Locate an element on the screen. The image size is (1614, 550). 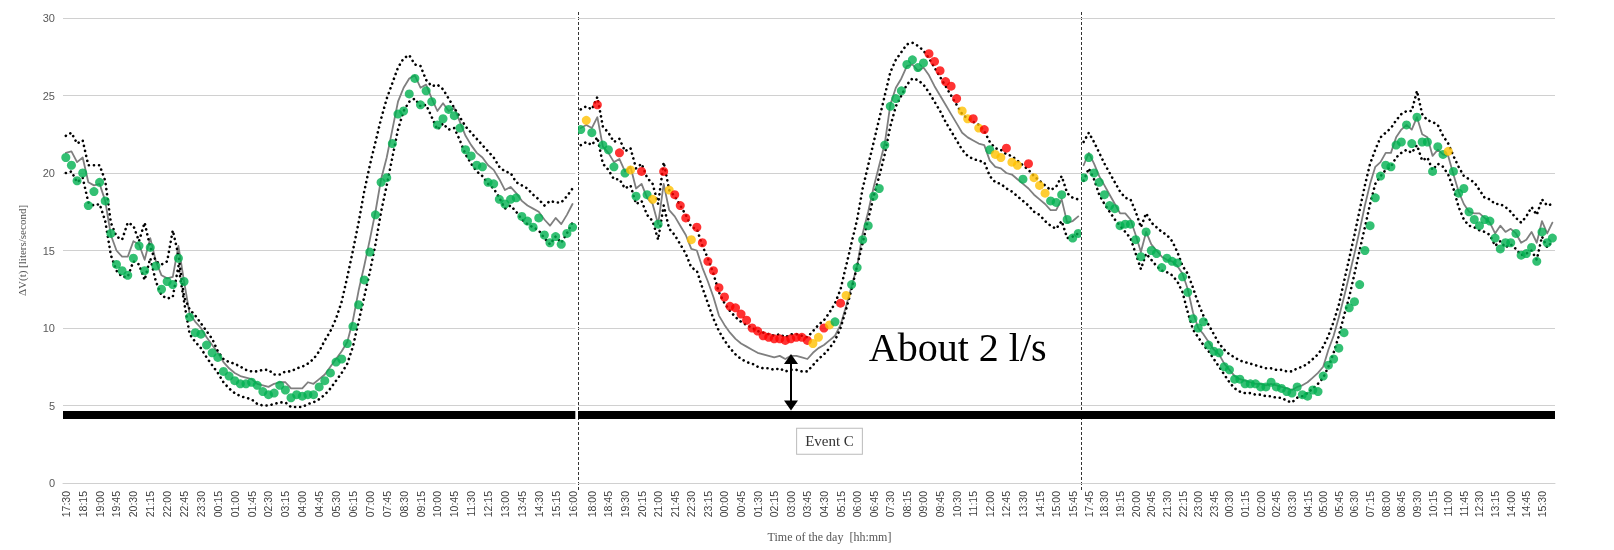
x-tick-label: 11:30 is located at coordinates (471, 503).